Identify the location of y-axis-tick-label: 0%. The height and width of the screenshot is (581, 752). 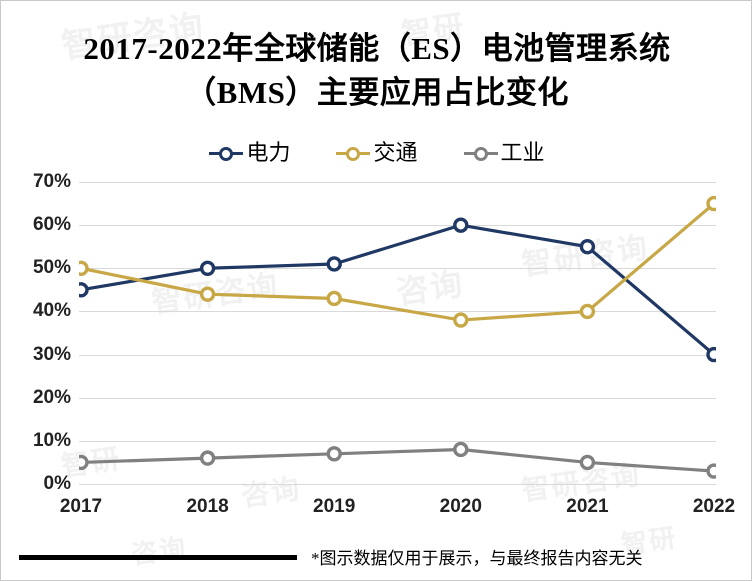
(57, 483).